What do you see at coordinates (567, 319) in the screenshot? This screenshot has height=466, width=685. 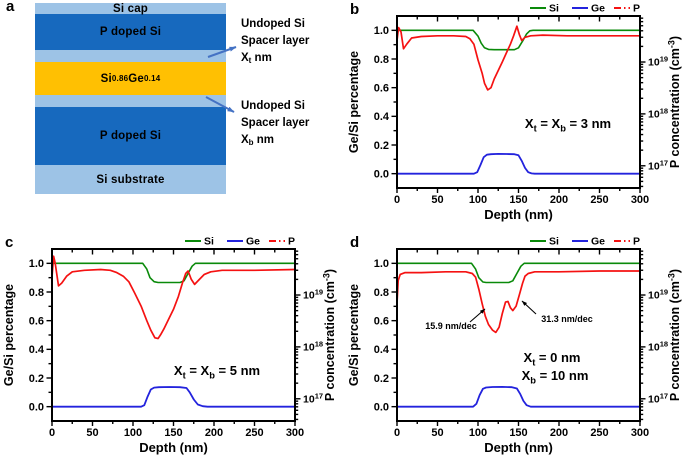 I see `chart-annotation-3: 31.3 nm/dec` at bounding box center [567, 319].